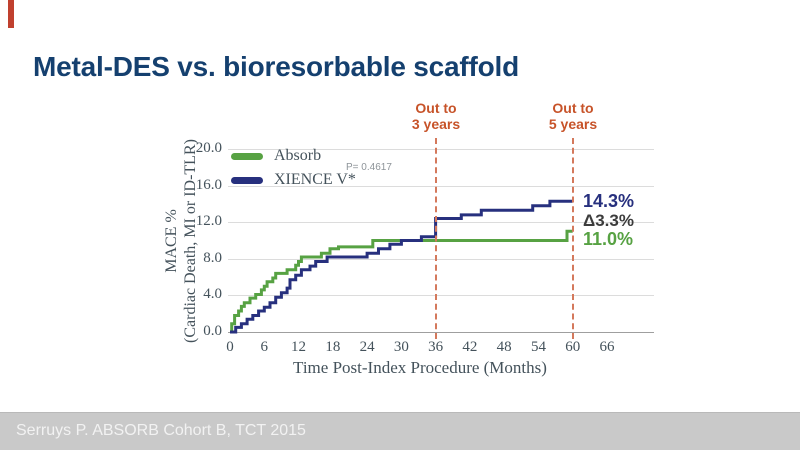  Describe the element at coordinates (247, 156) in the screenshot. I see `absorb-line-swatch` at that location.